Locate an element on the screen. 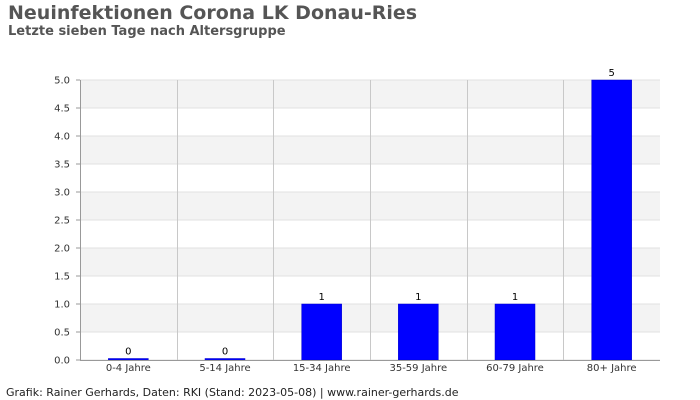  bar-5-14-jahre is located at coordinates (225, 359).